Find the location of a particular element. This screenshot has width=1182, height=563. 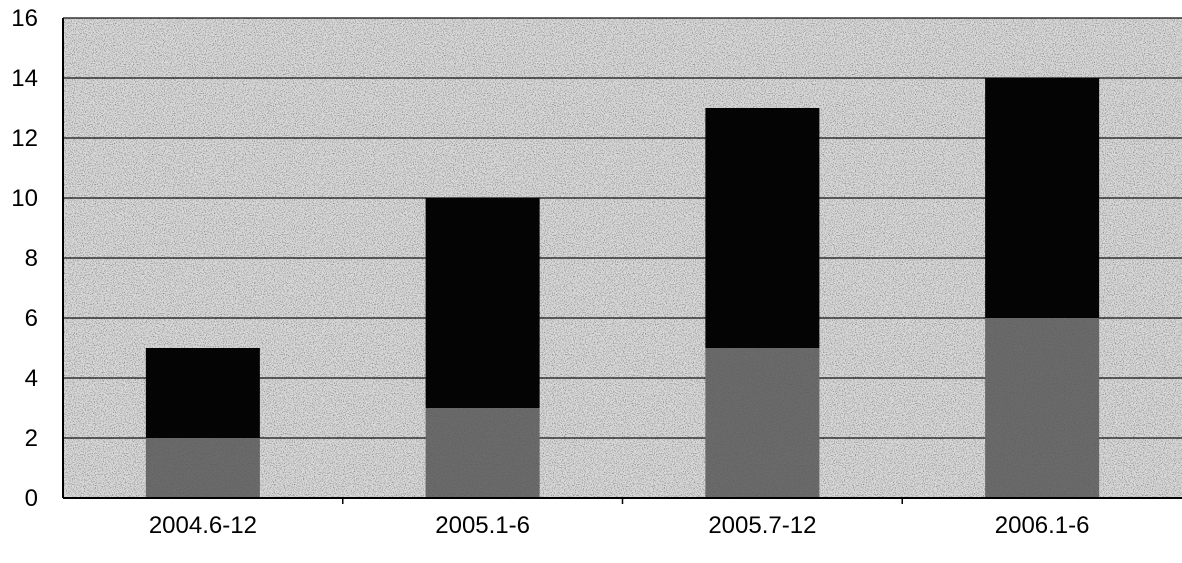

y-tick-label: 2 is located at coordinates (31, 438).